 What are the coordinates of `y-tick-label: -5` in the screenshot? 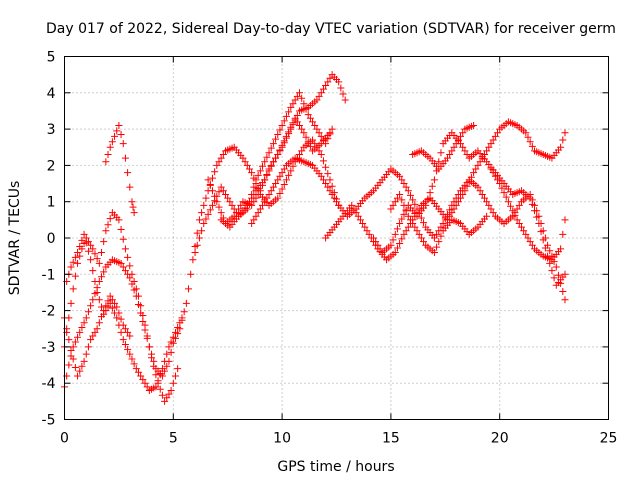 It's located at (49, 421).